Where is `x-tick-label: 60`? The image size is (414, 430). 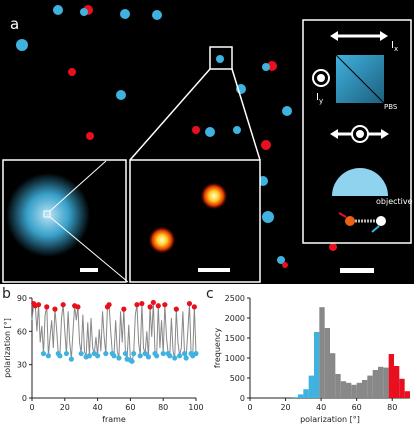 x-tick-label: 60 is located at coordinates (130, 407).